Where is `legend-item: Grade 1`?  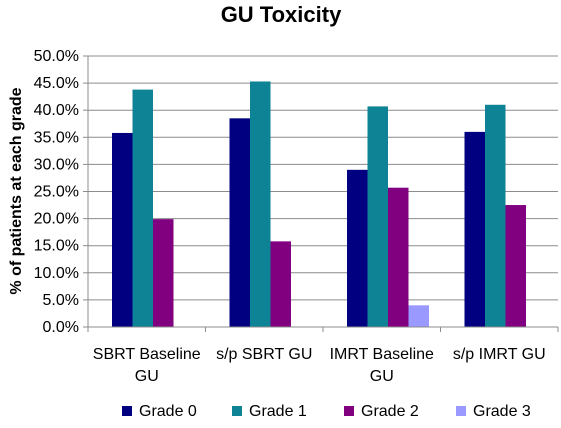 legend-item: Grade 1 is located at coordinates (269, 411).